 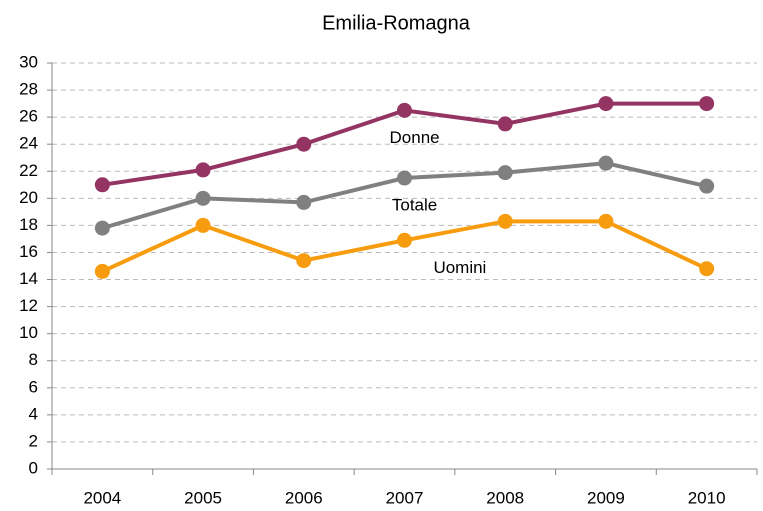 I want to click on y-tick-label: 28, so click(x=28, y=89).